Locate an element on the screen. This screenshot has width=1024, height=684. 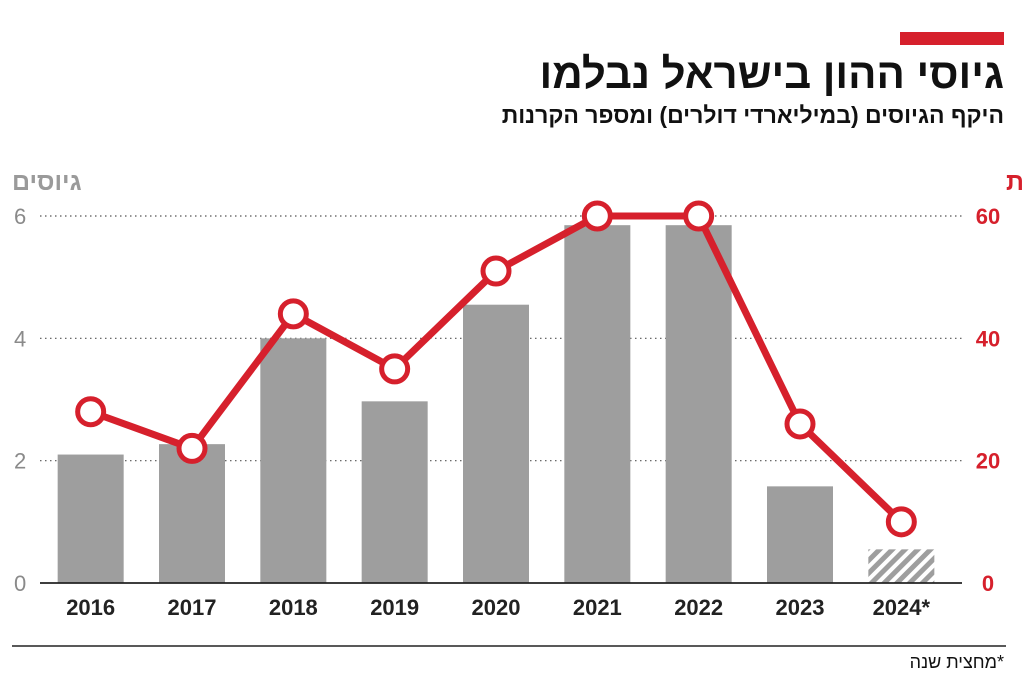
left-tick-label: 0 is located at coordinates (20, 583).